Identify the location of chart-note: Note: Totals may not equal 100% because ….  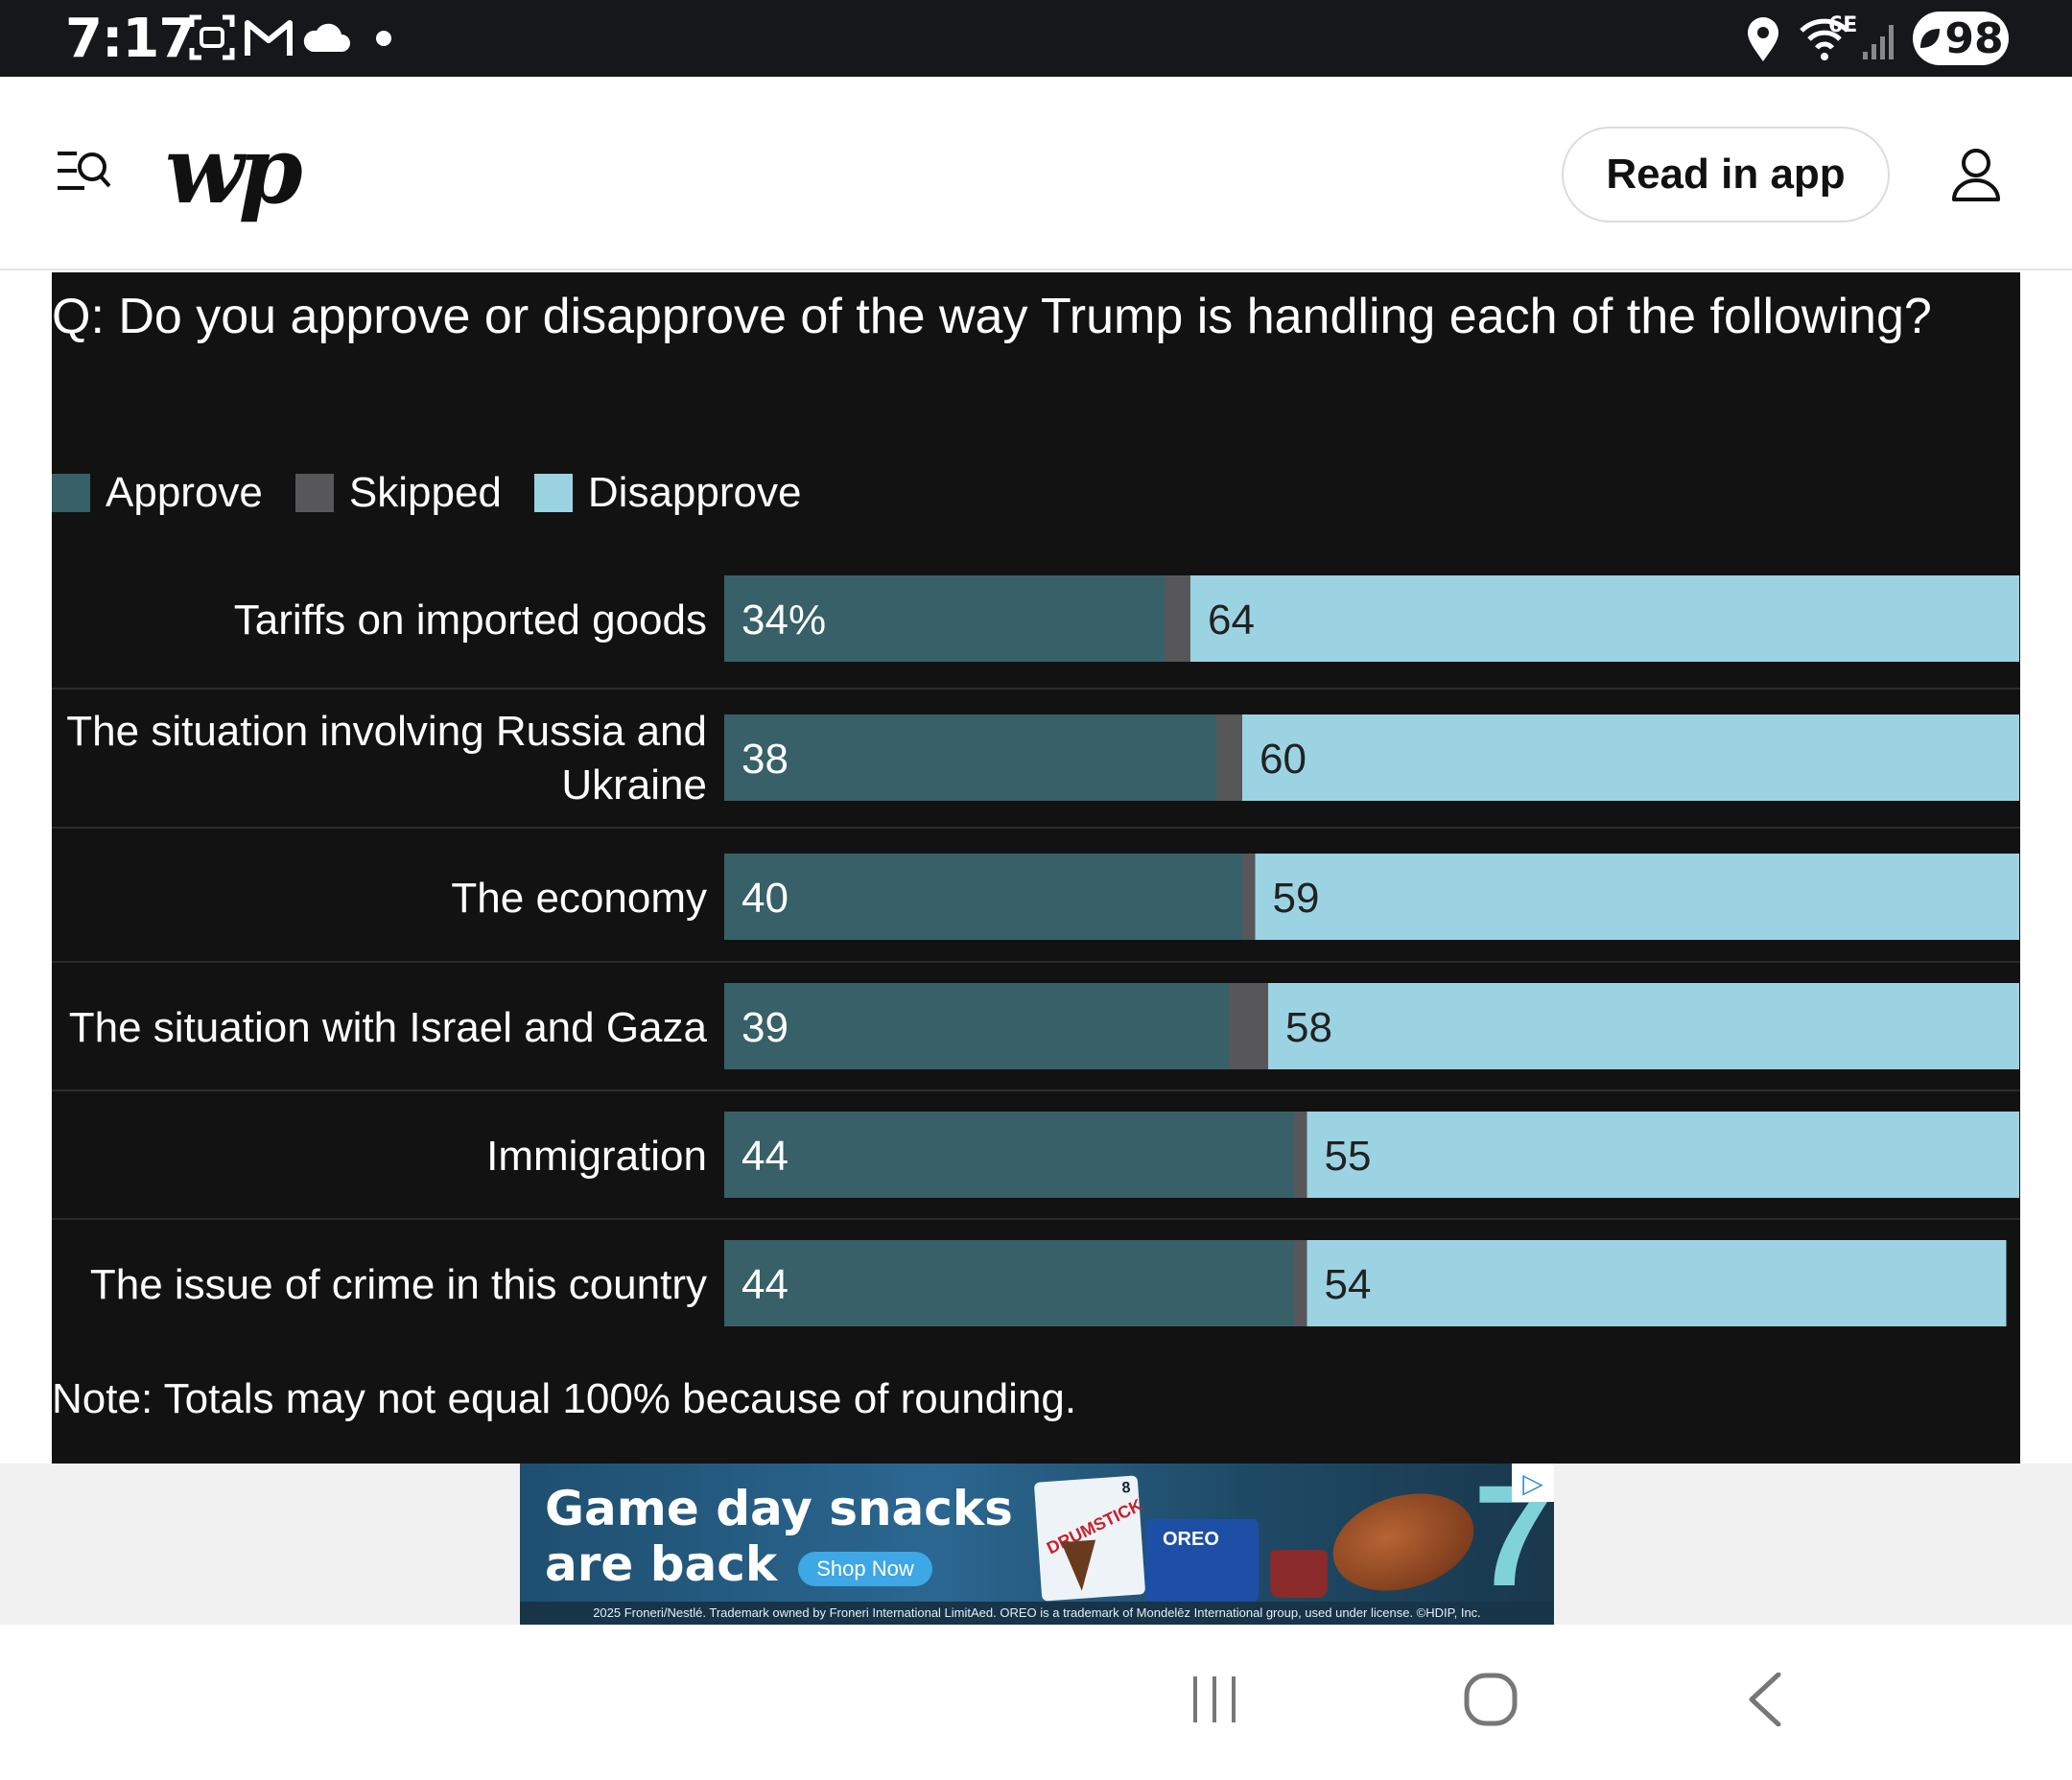
(564, 1399).